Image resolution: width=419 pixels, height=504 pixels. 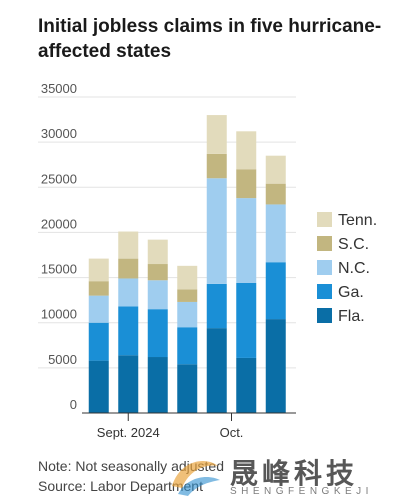 I want to click on y-tick-label: 20000, so click(x=59, y=223).